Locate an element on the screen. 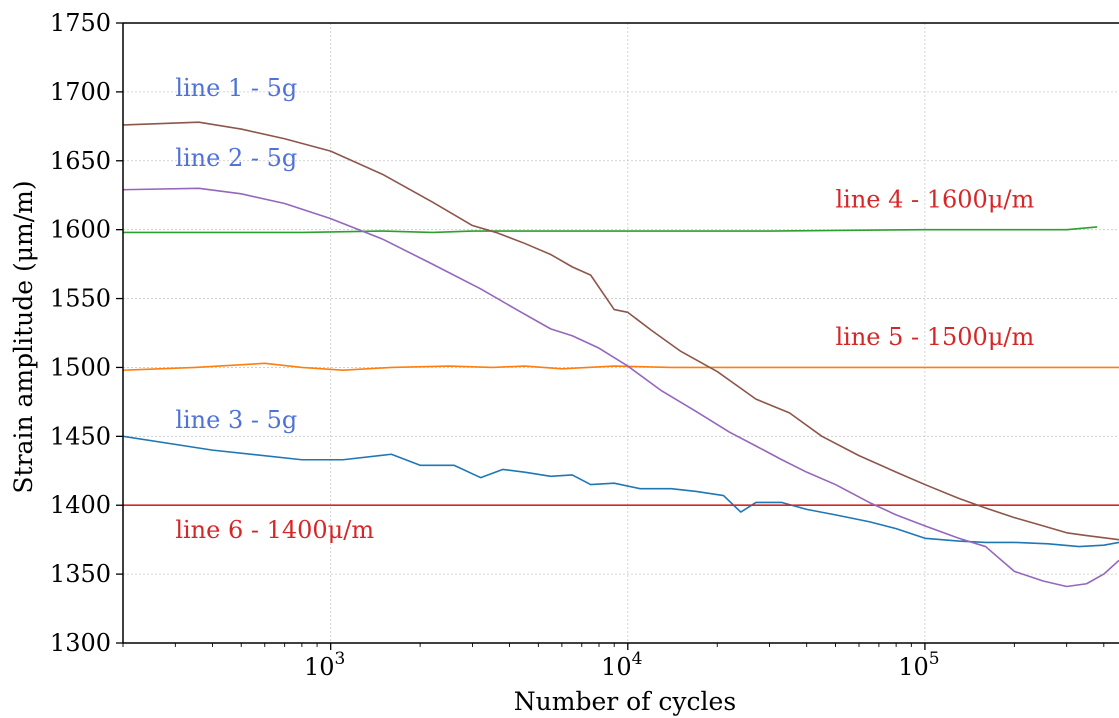 This screenshot has height=718, width=1119. x-tick-label: 10⁵ is located at coordinates (918, 665).